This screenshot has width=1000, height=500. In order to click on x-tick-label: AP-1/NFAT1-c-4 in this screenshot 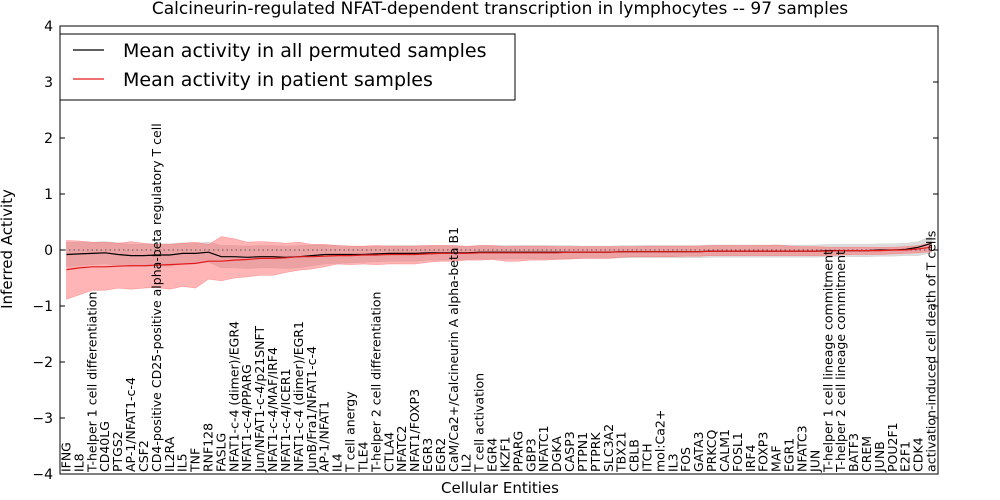, I will do `click(130, 424)`.